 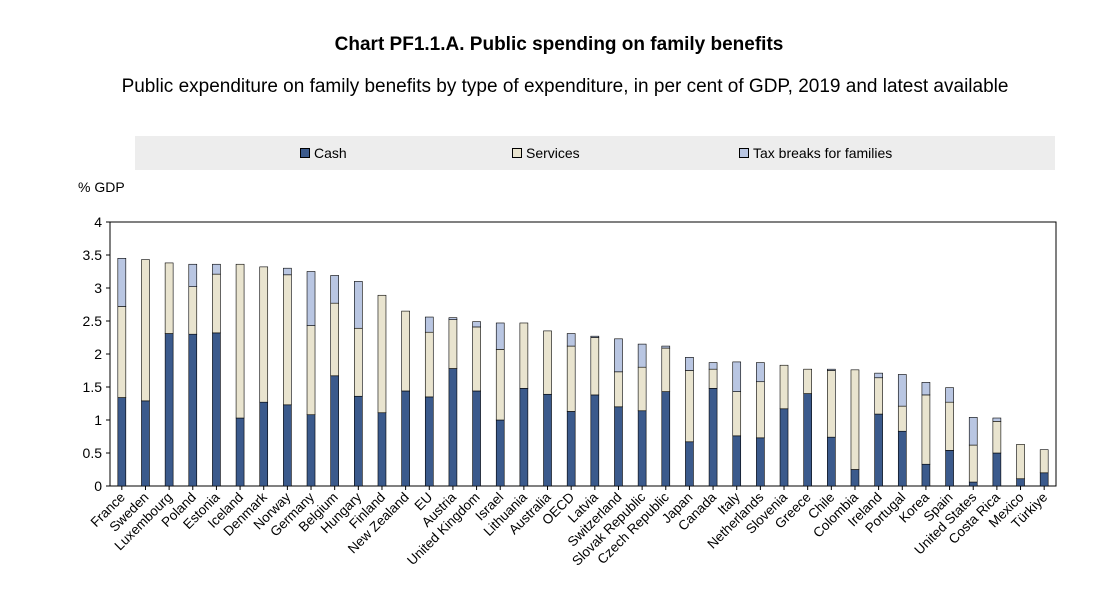 What do you see at coordinates (595, 153) in the screenshot?
I see `chart-legend: Cash Services Tax breaks for families` at bounding box center [595, 153].